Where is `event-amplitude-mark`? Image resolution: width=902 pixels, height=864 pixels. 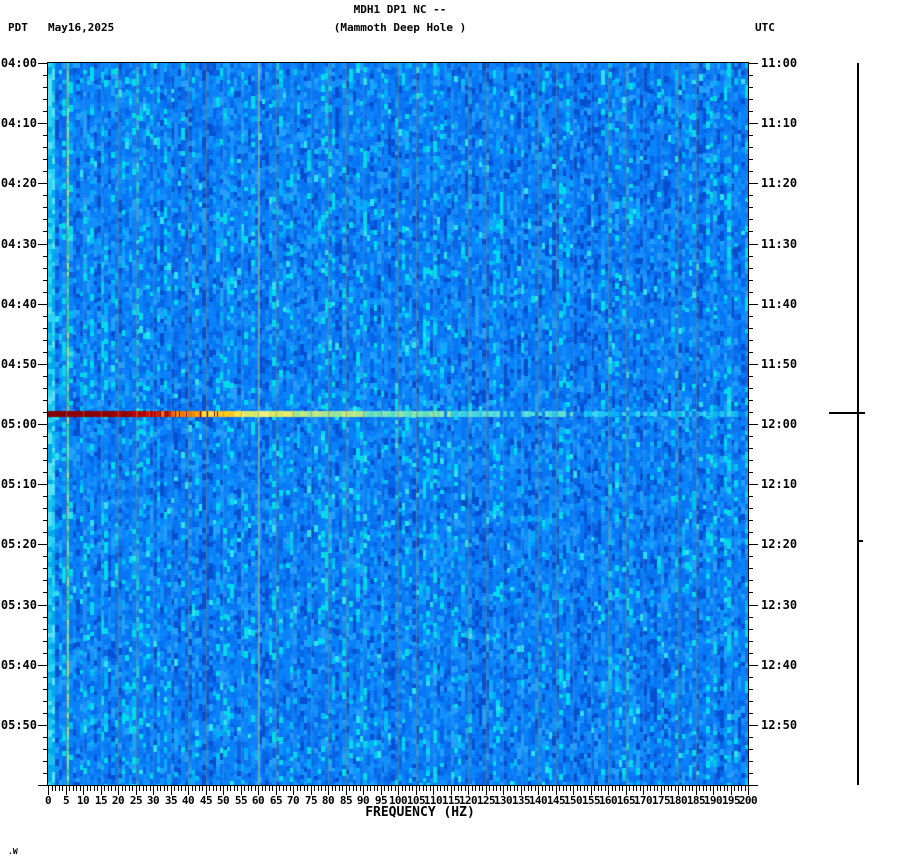
event-amplitude-mark is located at coordinates (847, 413).